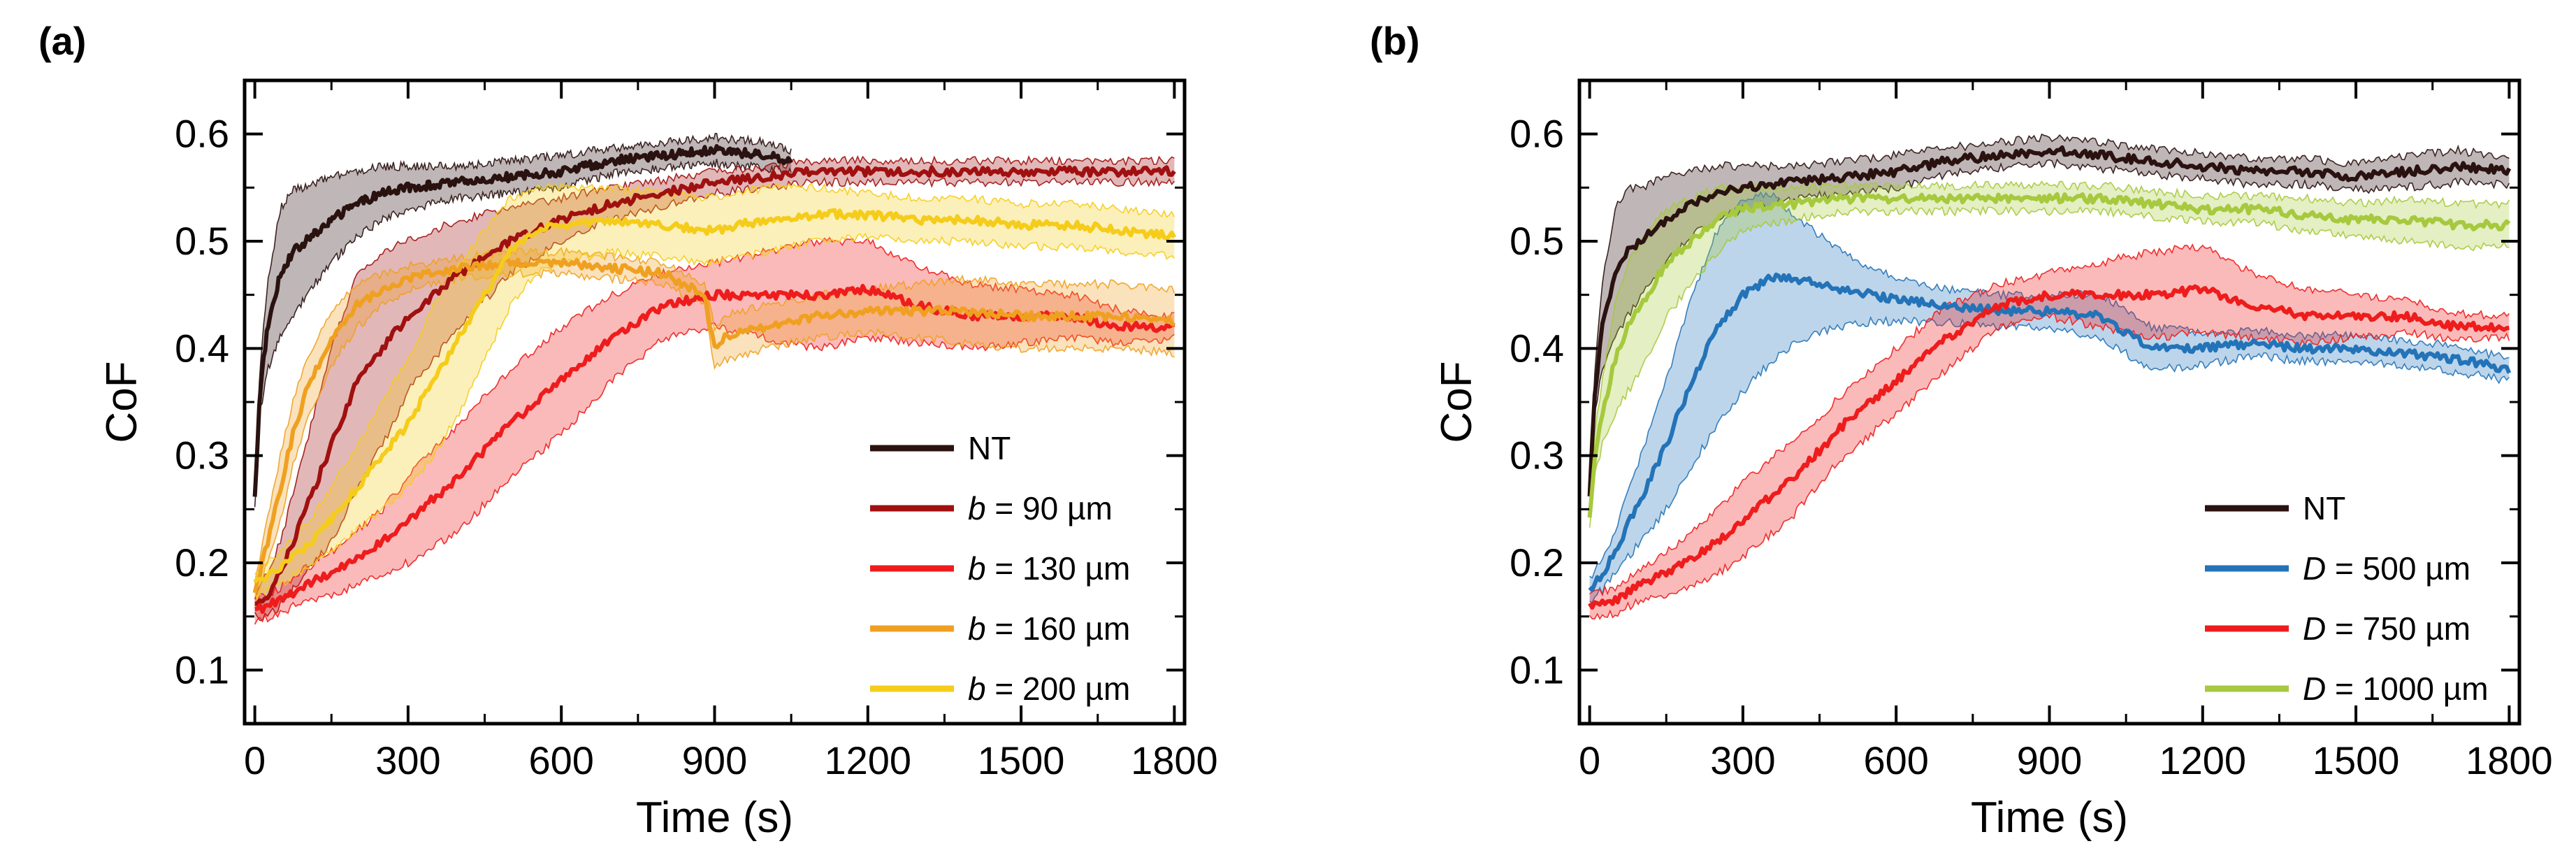 The width and height of the screenshot is (2576, 853). What do you see at coordinates (62, 41) in the screenshot?
I see `panel-label: (a)` at bounding box center [62, 41].